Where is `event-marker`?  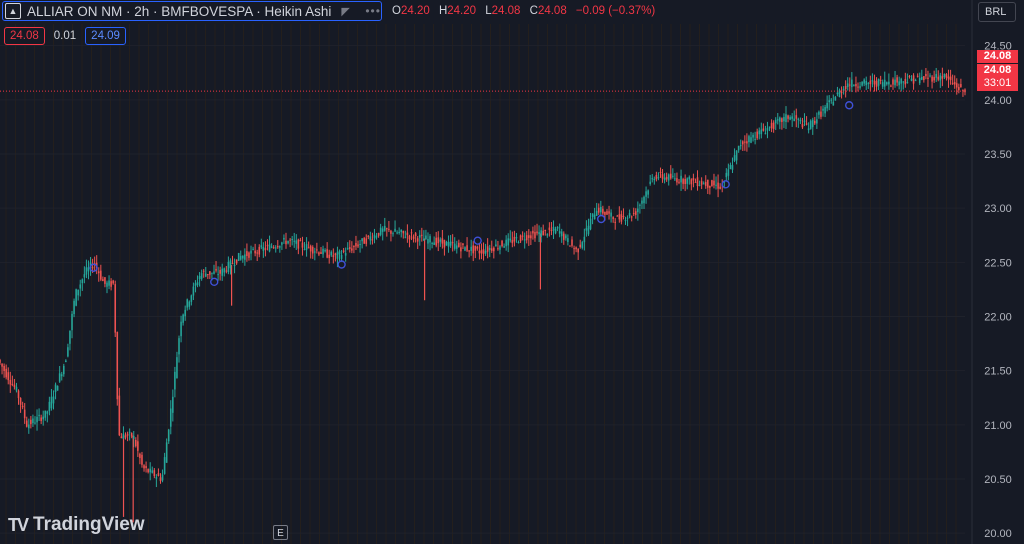
event-marker is located at coordinates (93, 267).